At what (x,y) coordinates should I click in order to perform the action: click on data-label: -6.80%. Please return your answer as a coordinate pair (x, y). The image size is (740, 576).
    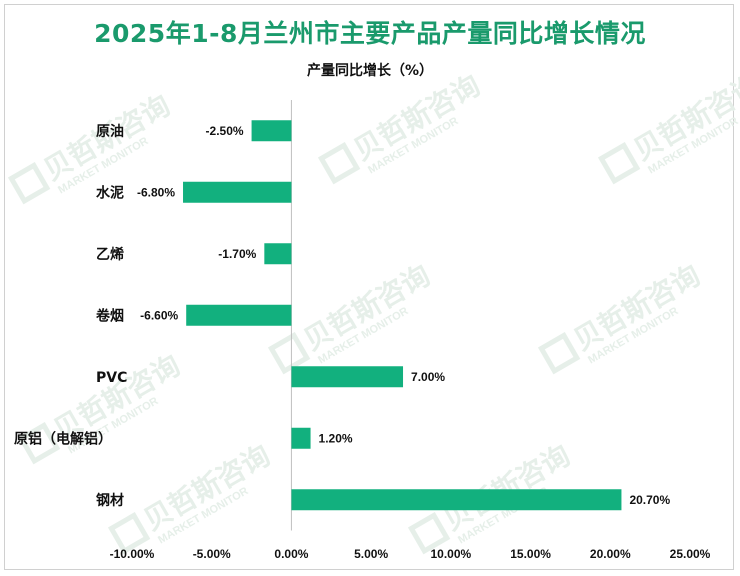
    Looking at the image, I should click on (156, 192).